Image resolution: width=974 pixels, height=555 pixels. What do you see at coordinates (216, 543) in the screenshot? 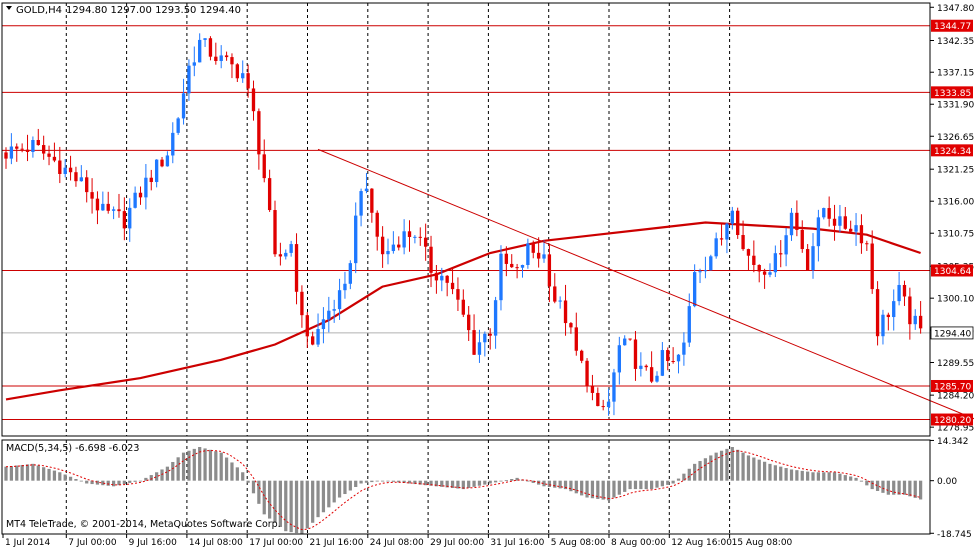
I see `x-tick-label: 14 Jul 08:00` at bounding box center [216, 543].